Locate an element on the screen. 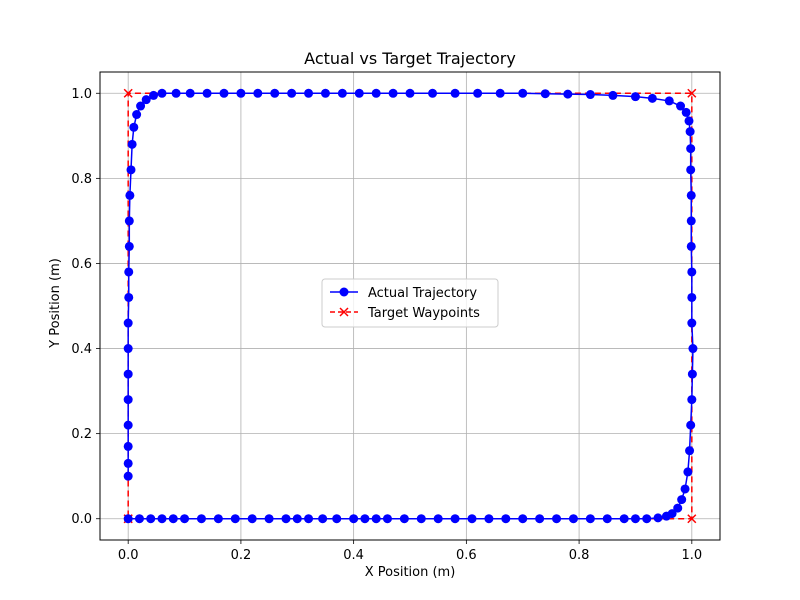 This screenshot has height=600, width=800. legend-marker-actual is located at coordinates (344, 292).